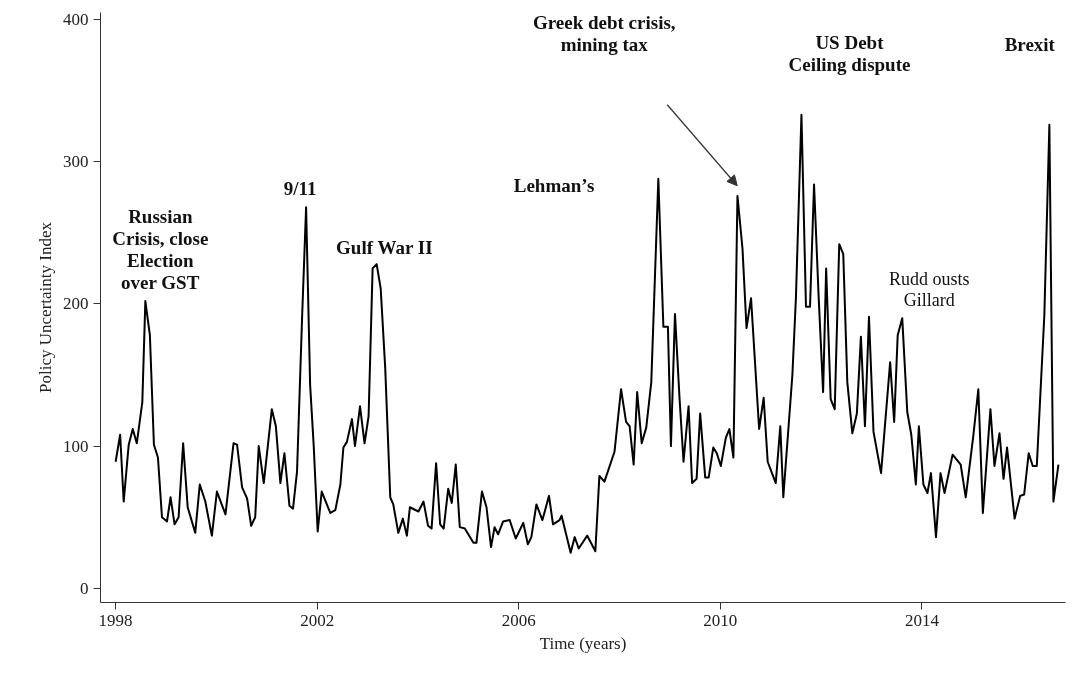  Describe the element at coordinates (317, 620) in the screenshot. I see `x-tick-label: 2002` at that location.